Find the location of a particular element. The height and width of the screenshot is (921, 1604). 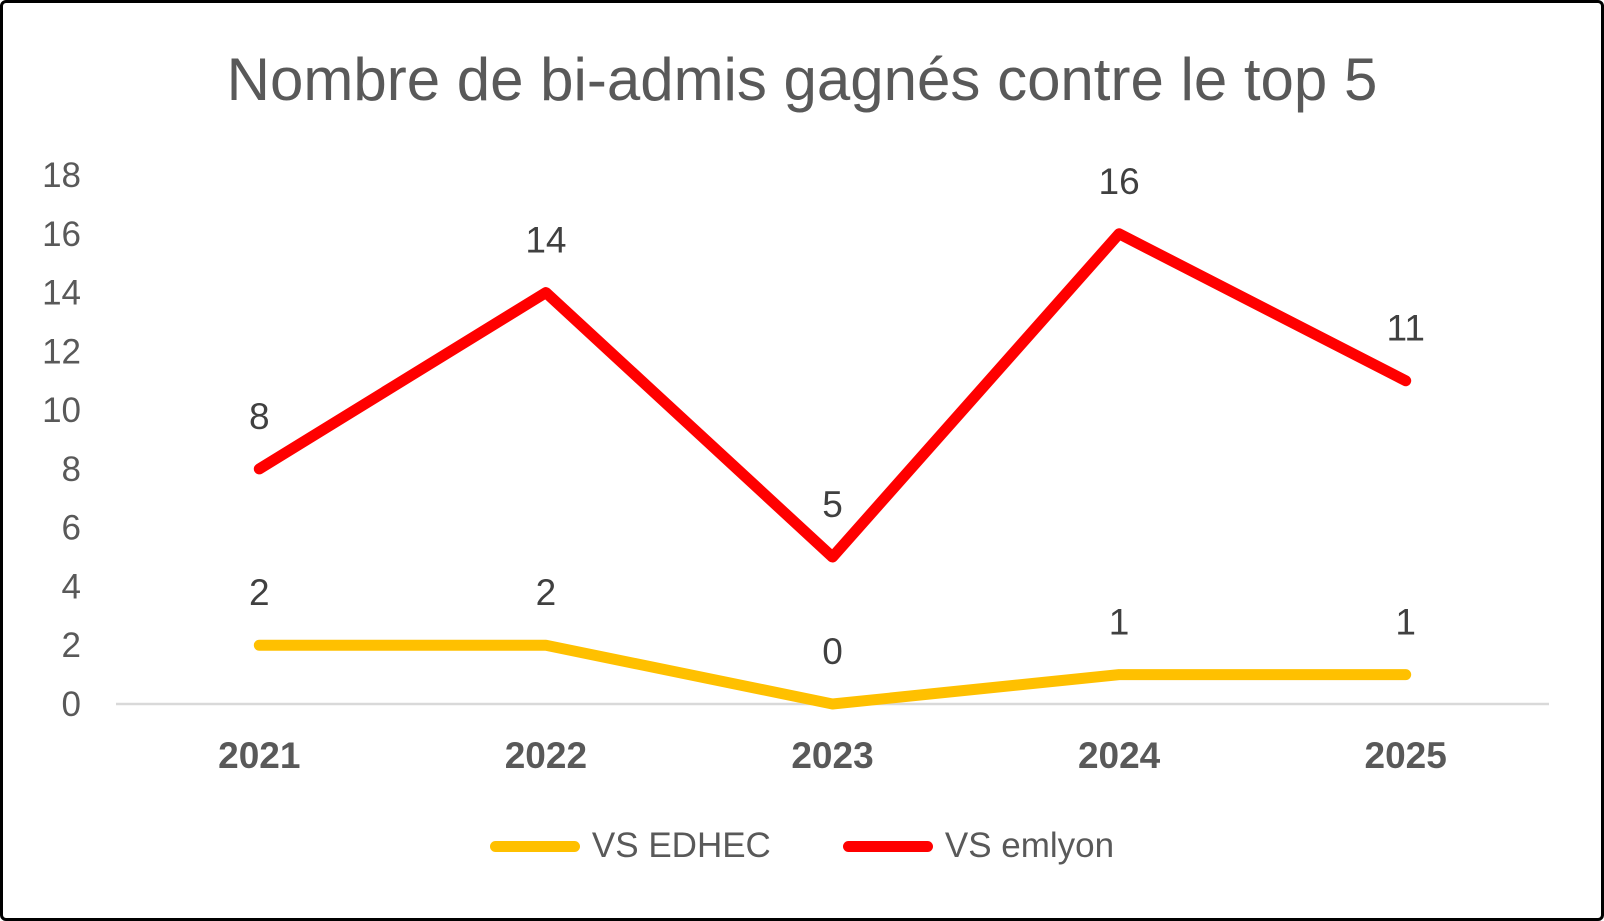

x-axis-category-label: 2021 is located at coordinates (259, 755).